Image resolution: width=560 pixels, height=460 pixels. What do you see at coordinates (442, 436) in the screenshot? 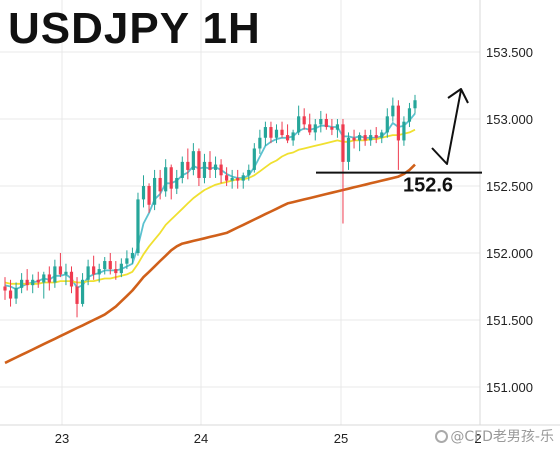
I see `weibo-icon` at bounding box center [442, 436].